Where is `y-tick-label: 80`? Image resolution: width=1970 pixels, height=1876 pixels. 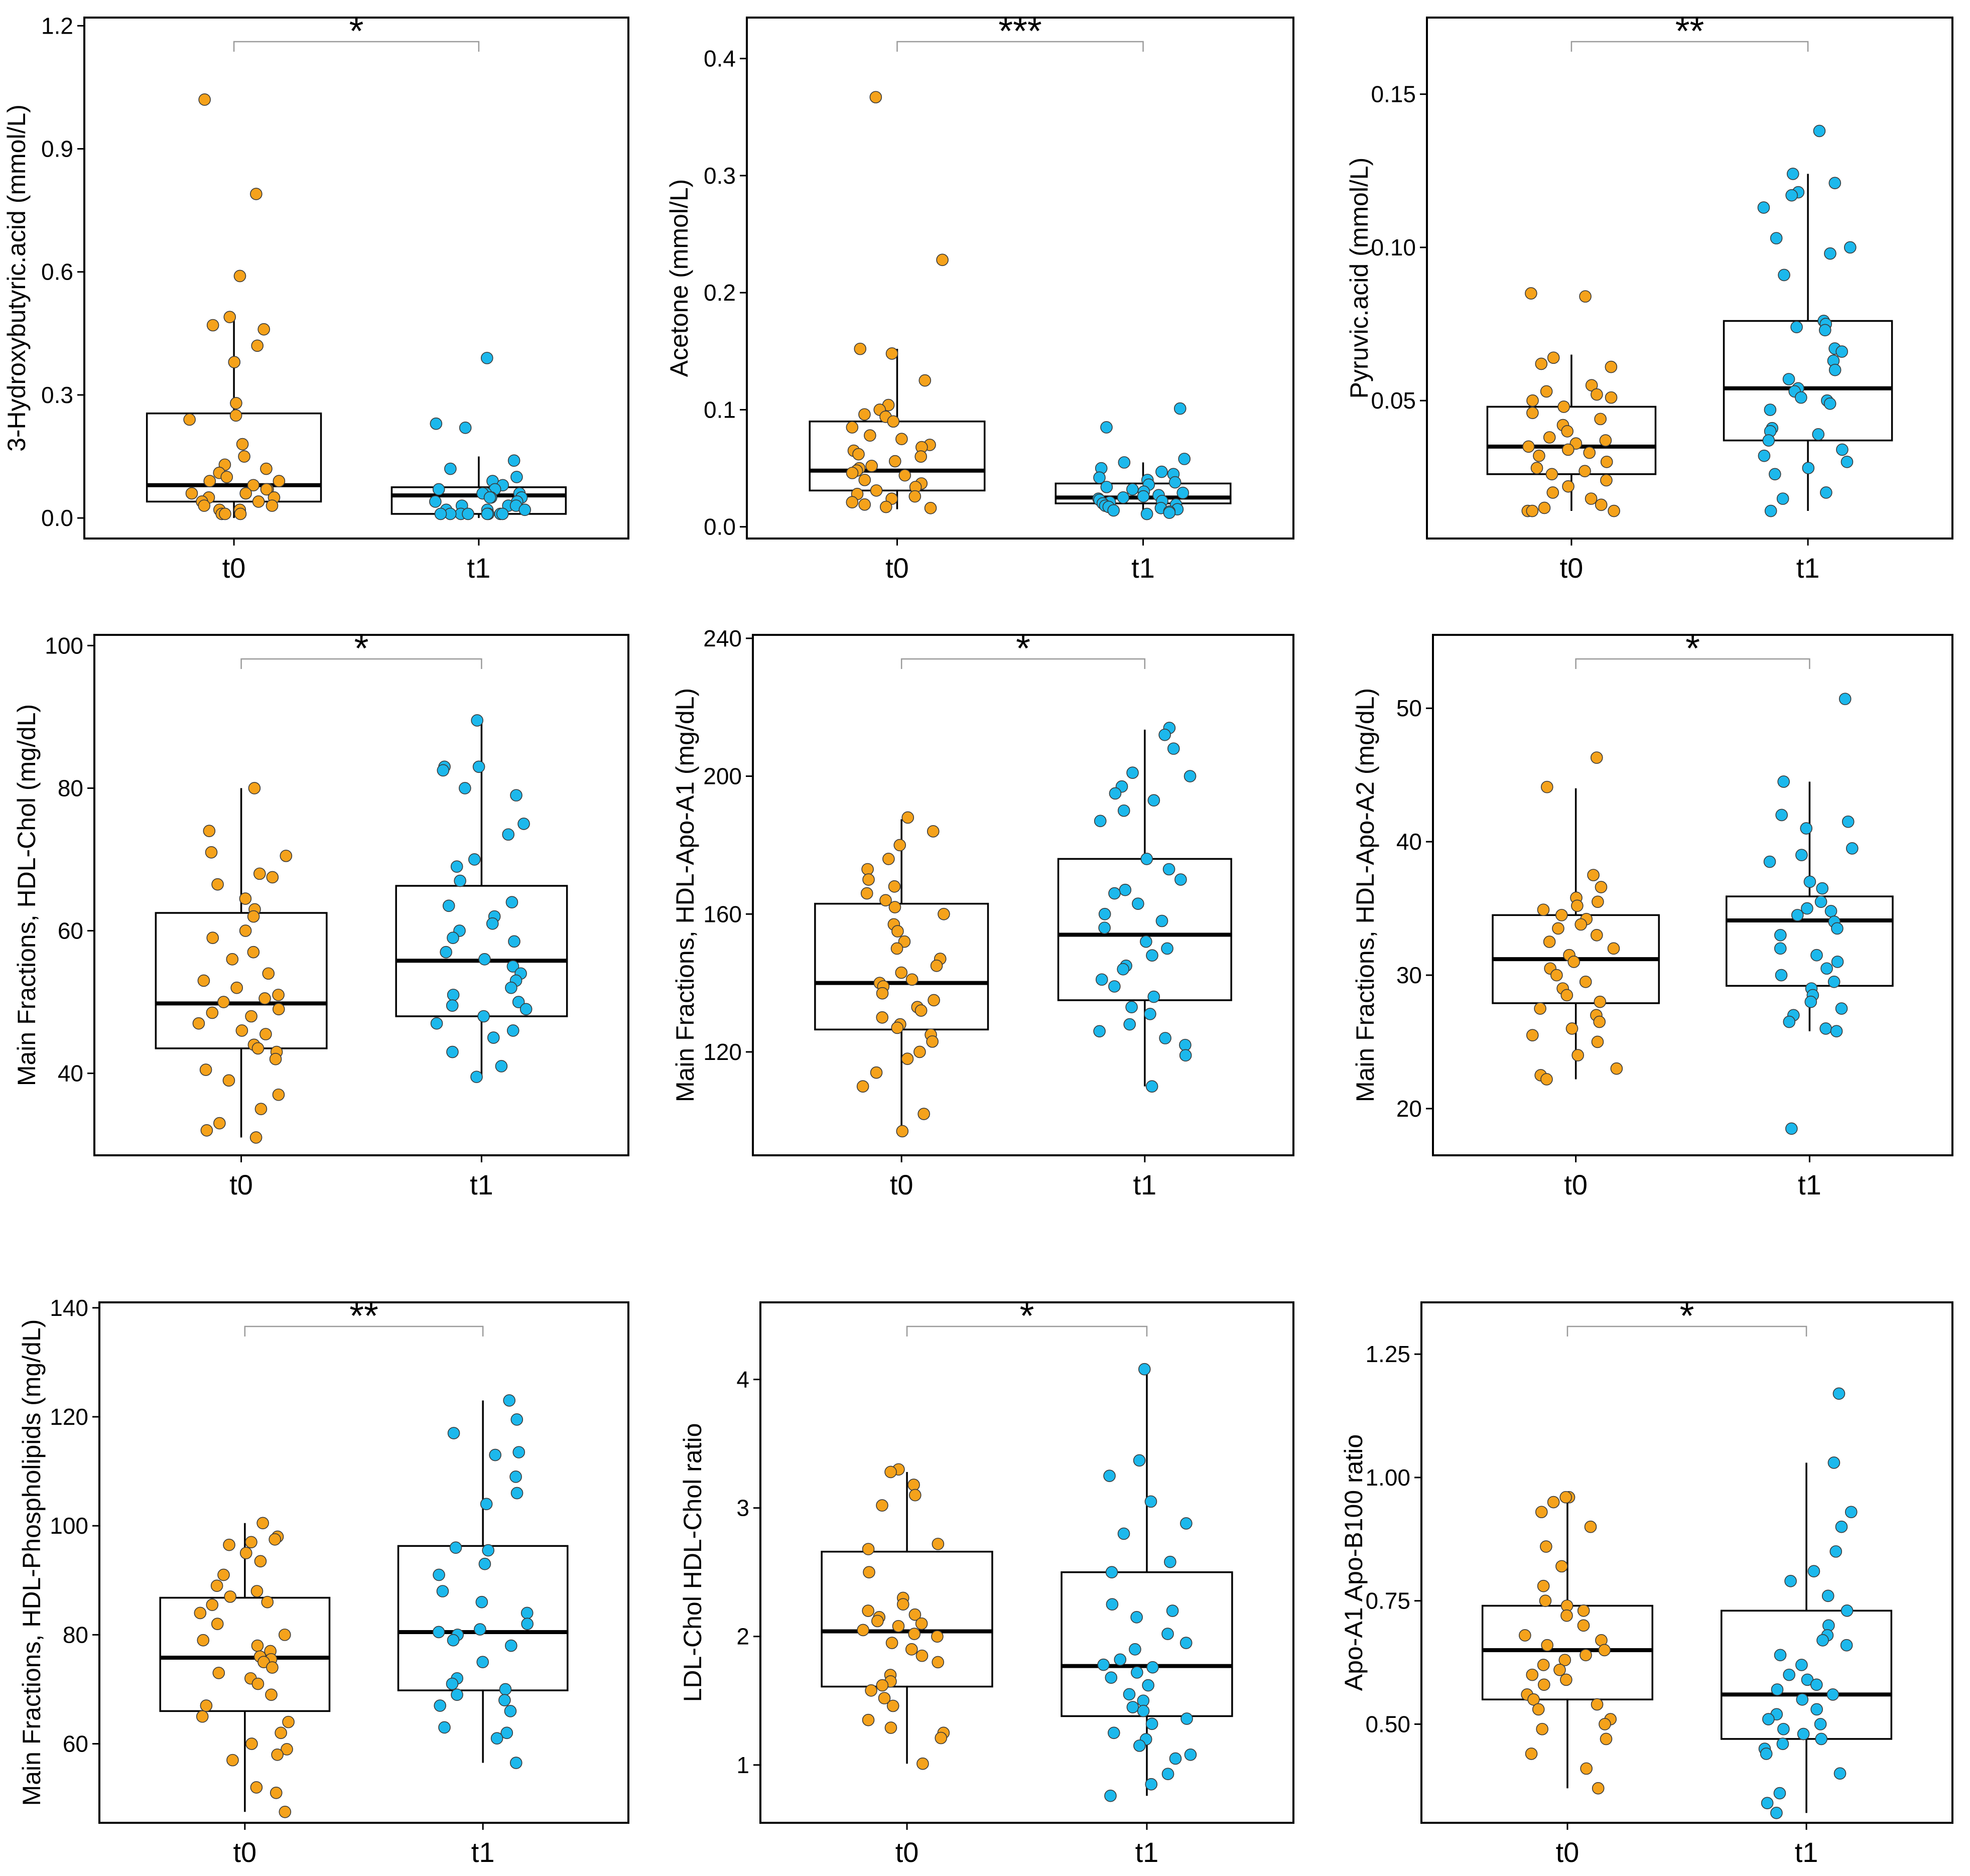
y-tick-label: 80 is located at coordinates (70, 788).